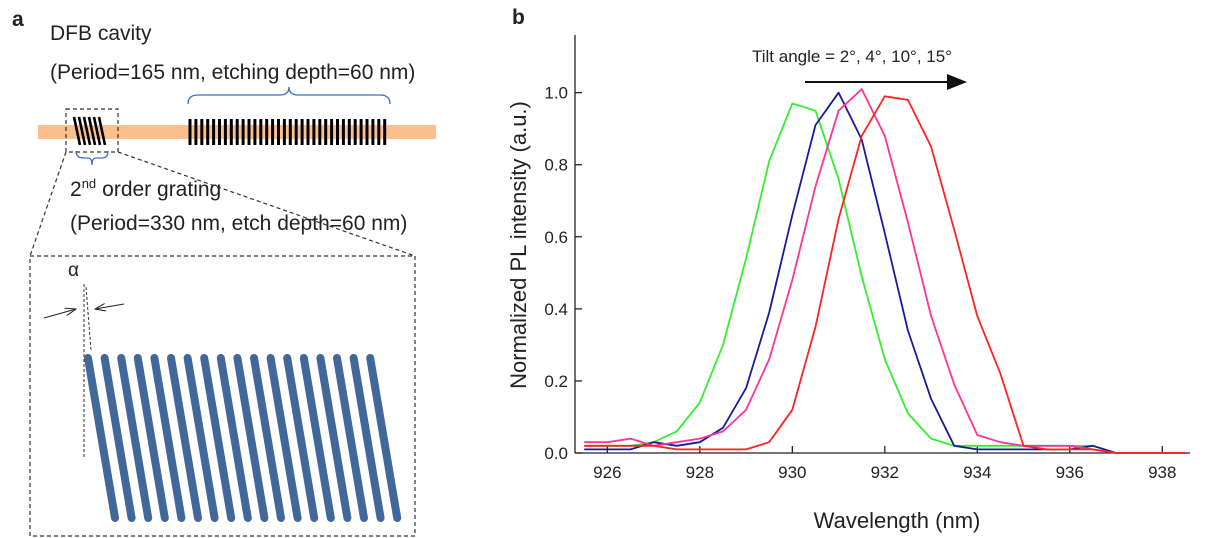 The width and height of the screenshot is (1219, 538). Describe the element at coordinates (556, 381) in the screenshot. I see `y-tick-label: 0.2` at that location.